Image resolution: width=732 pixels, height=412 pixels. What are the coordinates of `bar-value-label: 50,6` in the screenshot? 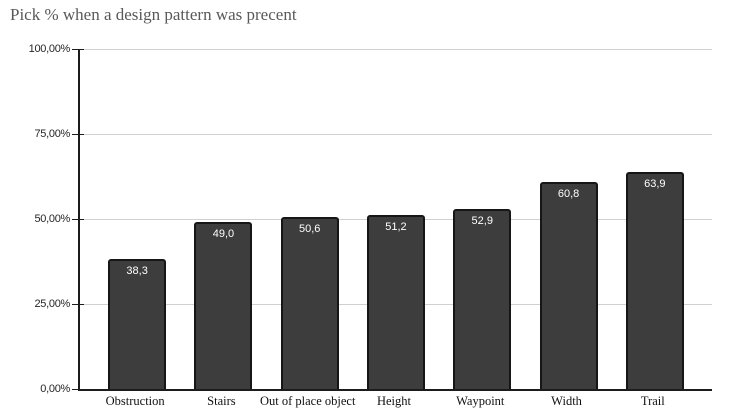 It's located at (309, 228).